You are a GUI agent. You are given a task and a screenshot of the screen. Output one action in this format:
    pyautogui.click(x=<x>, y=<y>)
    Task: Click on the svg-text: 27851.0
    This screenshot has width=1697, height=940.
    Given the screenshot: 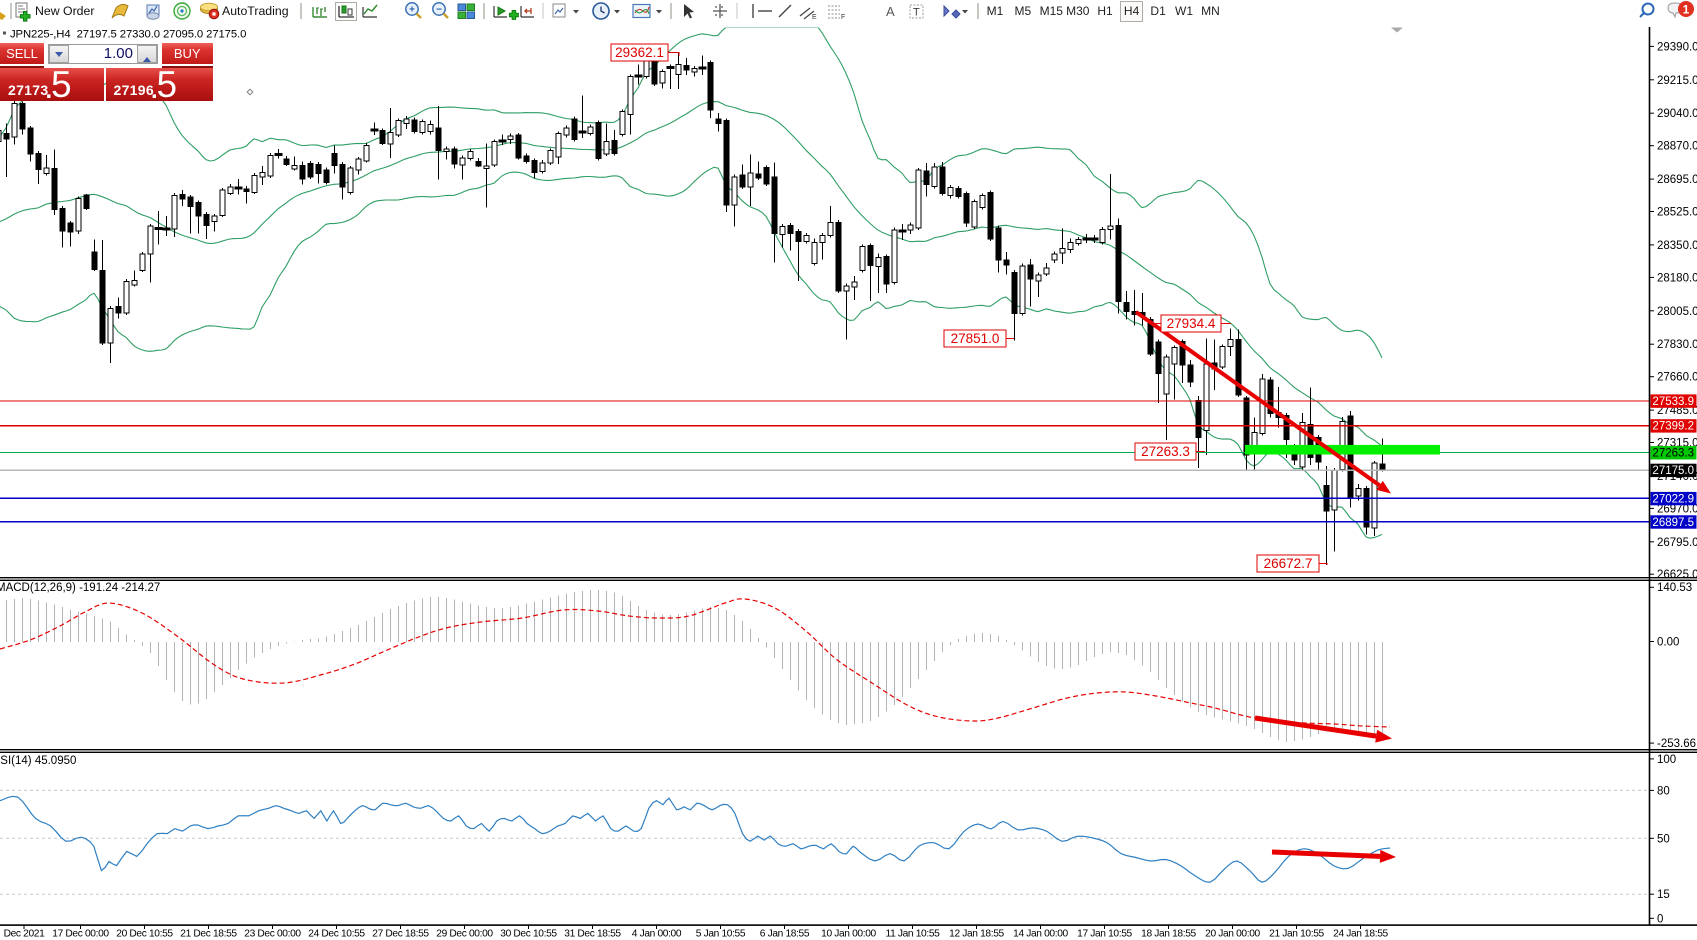 What is the action you would take?
    pyautogui.click(x=975, y=338)
    